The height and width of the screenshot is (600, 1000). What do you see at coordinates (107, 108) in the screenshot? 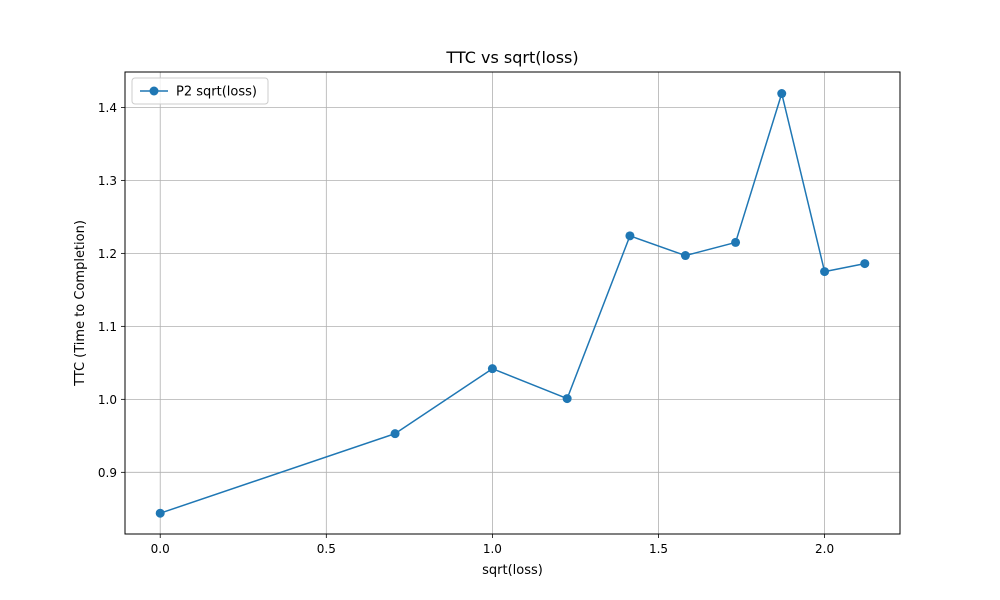
I see `y-tick-label: 1.4` at bounding box center [107, 108].